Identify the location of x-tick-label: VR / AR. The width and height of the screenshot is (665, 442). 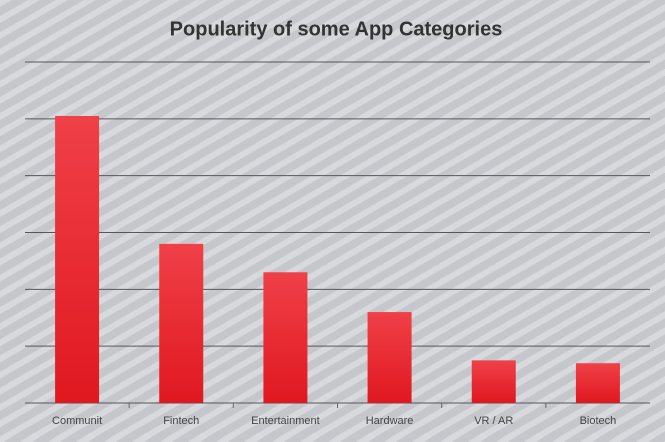
(493, 421).